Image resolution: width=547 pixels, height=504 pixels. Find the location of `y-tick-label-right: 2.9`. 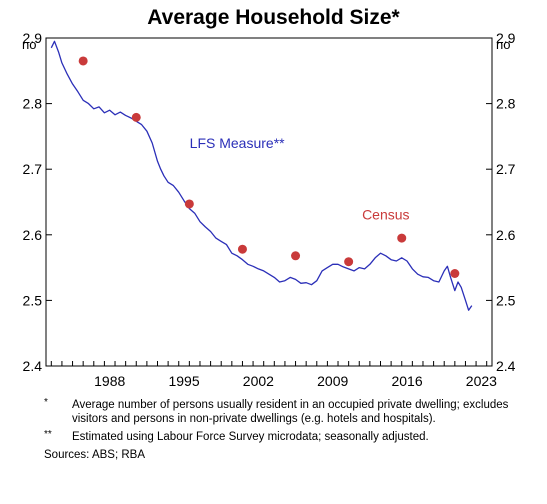

y-tick-label-right: 2.9 is located at coordinates (506, 38).